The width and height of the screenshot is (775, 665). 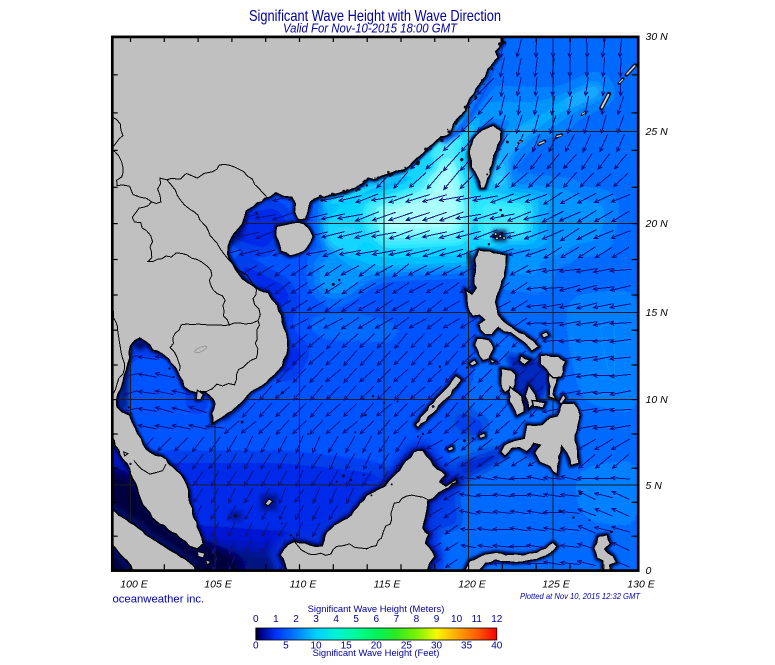 I want to click on svg-text: 6, so click(x=377, y=619).